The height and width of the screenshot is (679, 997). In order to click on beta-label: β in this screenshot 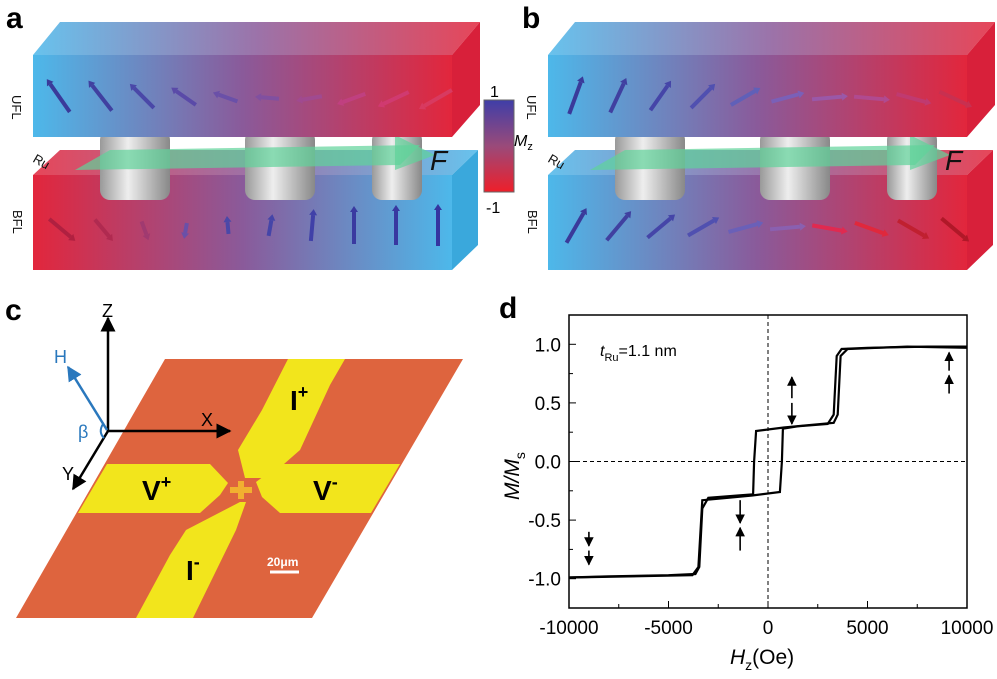, I will do `click(83, 432)`.